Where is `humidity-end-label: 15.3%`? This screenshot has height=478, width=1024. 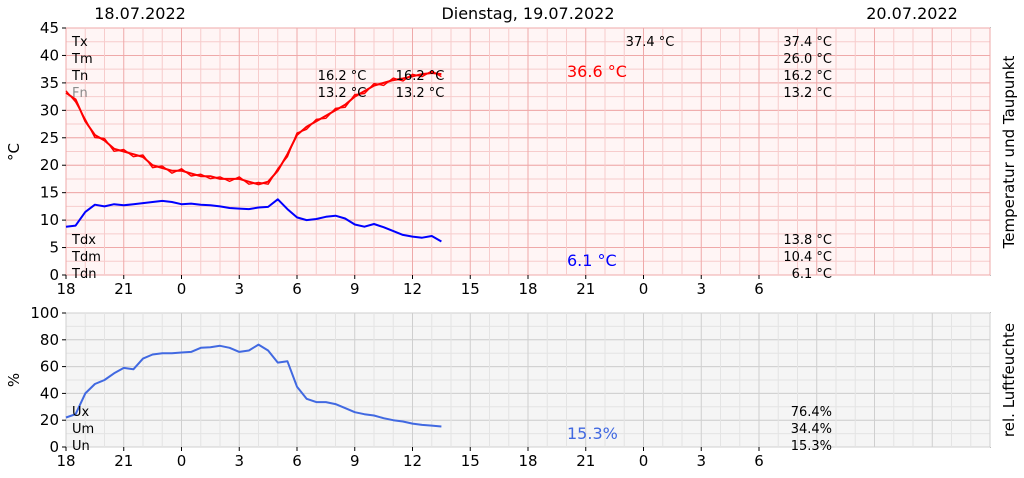
humidity-end-label: 15.3% is located at coordinates (592, 433).